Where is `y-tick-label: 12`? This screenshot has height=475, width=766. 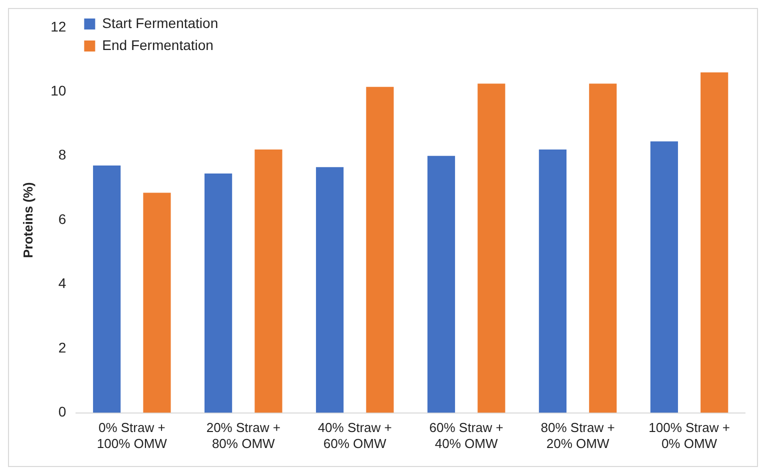
y-tick-label: 12 is located at coordinates (58, 26).